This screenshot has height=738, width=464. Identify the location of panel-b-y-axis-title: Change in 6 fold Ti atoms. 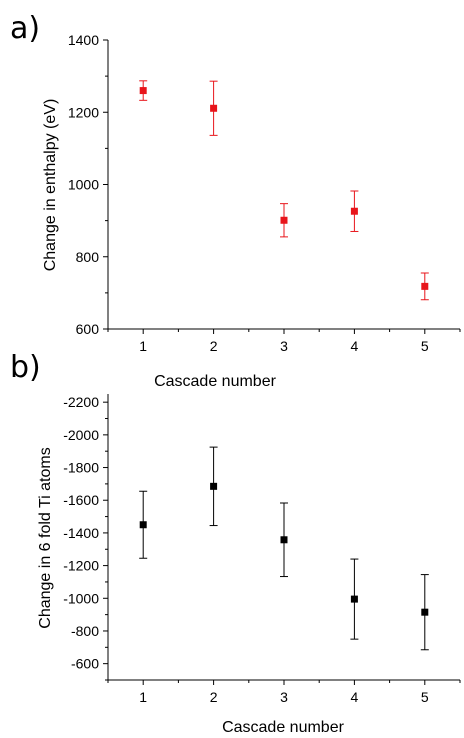
(45, 537).